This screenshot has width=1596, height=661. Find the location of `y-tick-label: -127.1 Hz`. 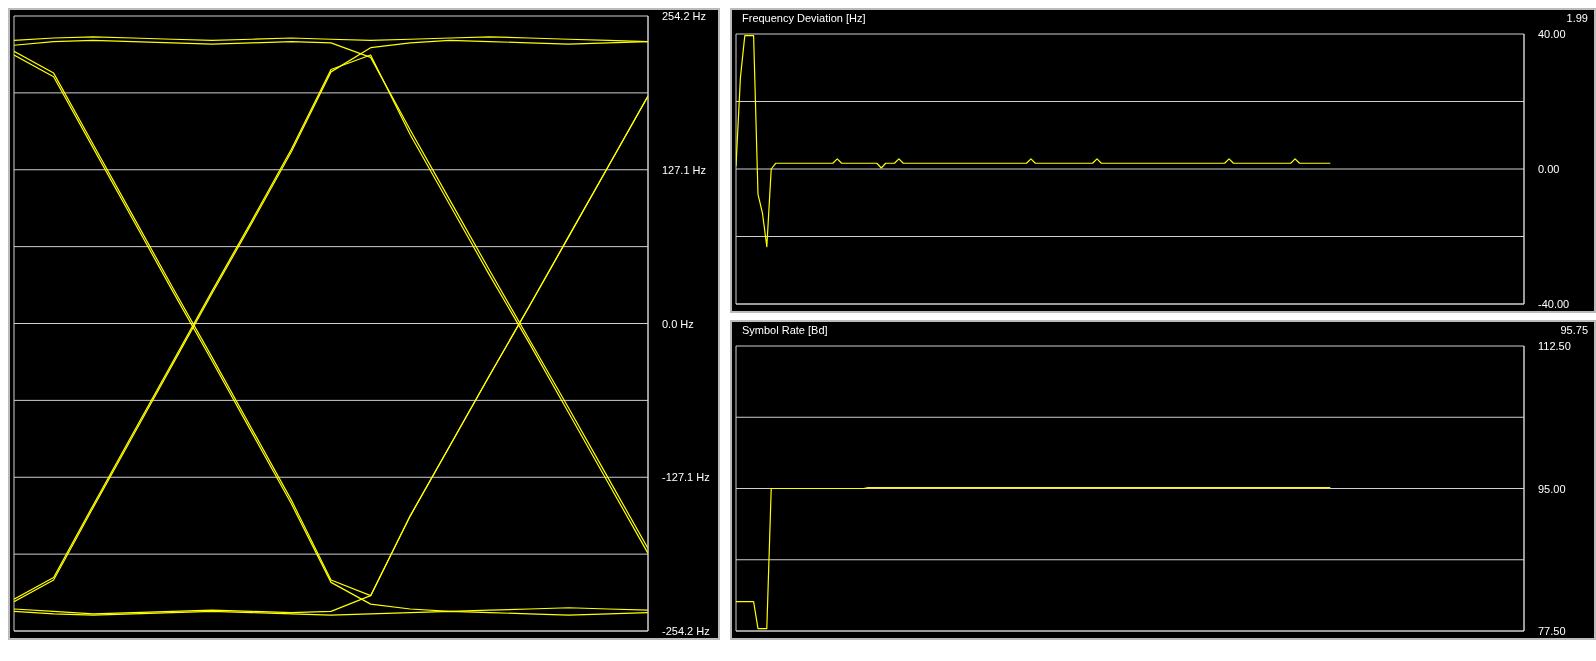

y-tick-label: -127.1 Hz is located at coordinates (686, 477).